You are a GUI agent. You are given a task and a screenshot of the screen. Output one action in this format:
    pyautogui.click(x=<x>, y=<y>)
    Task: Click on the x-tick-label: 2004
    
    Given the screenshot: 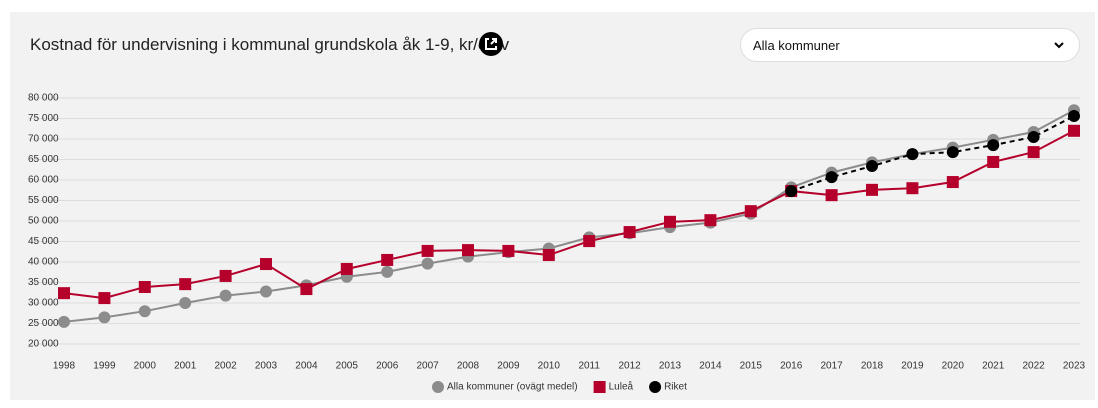 What is the action you would take?
    pyautogui.click(x=306, y=366)
    